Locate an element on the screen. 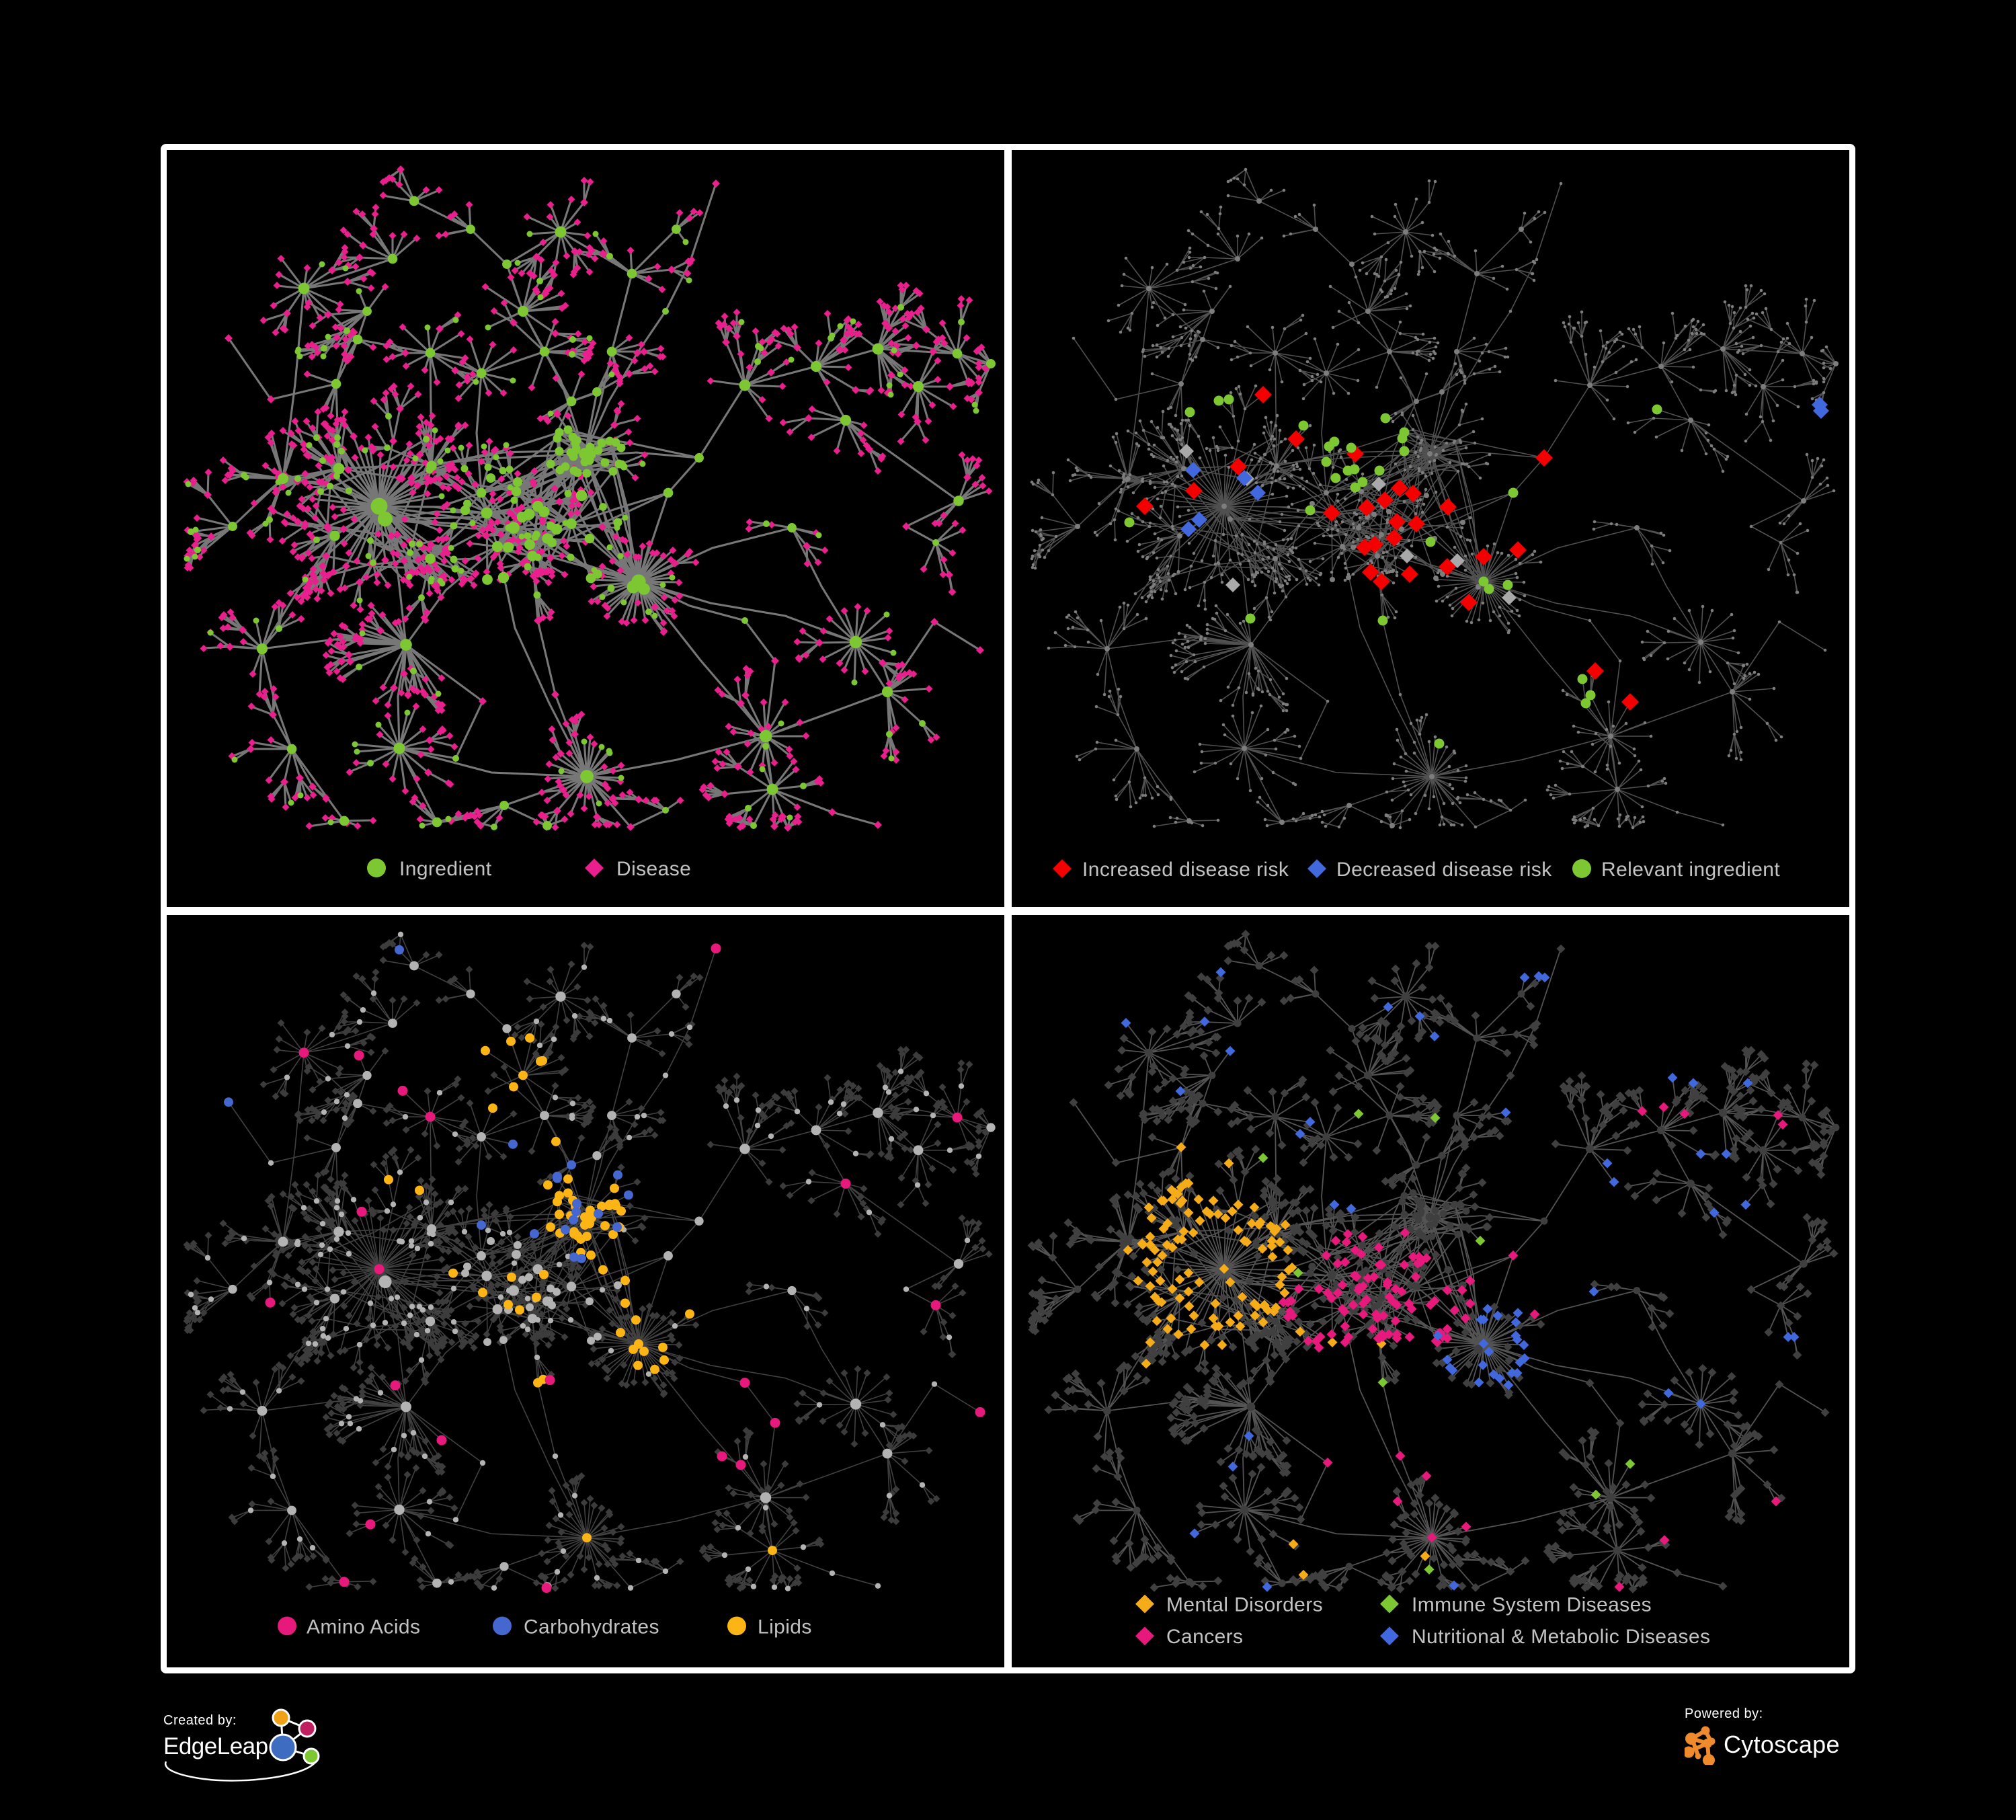 This screenshot has width=2016, height=1820. svg-text: Immune System Diseases is located at coordinates (1532, 1605).